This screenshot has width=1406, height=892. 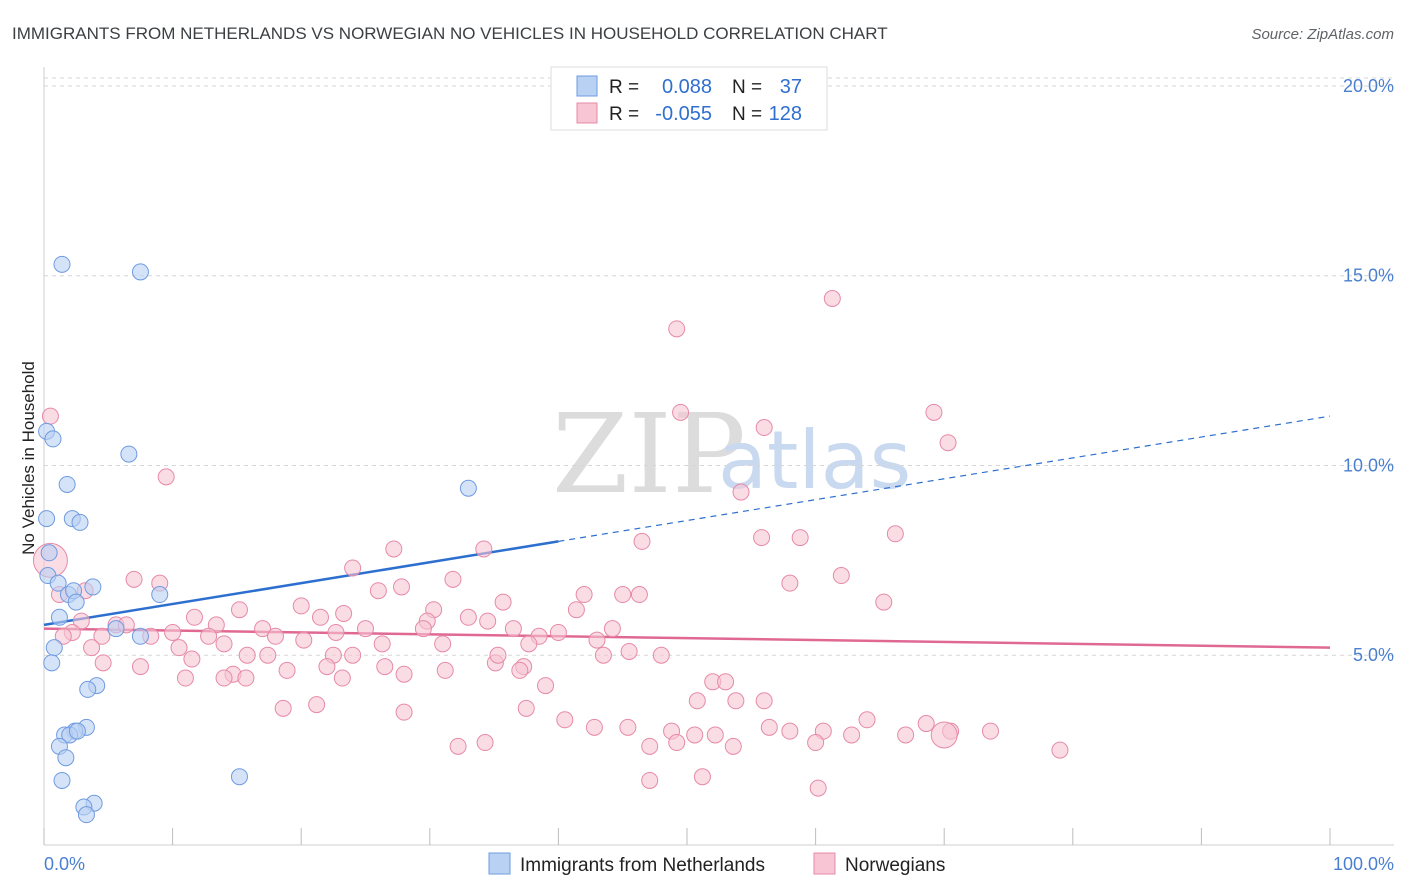 What do you see at coordinates (642, 865) in the screenshot?
I see `bottom-legend-label-netherlands: Immigrants from Netherlands` at bounding box center [642, 865].